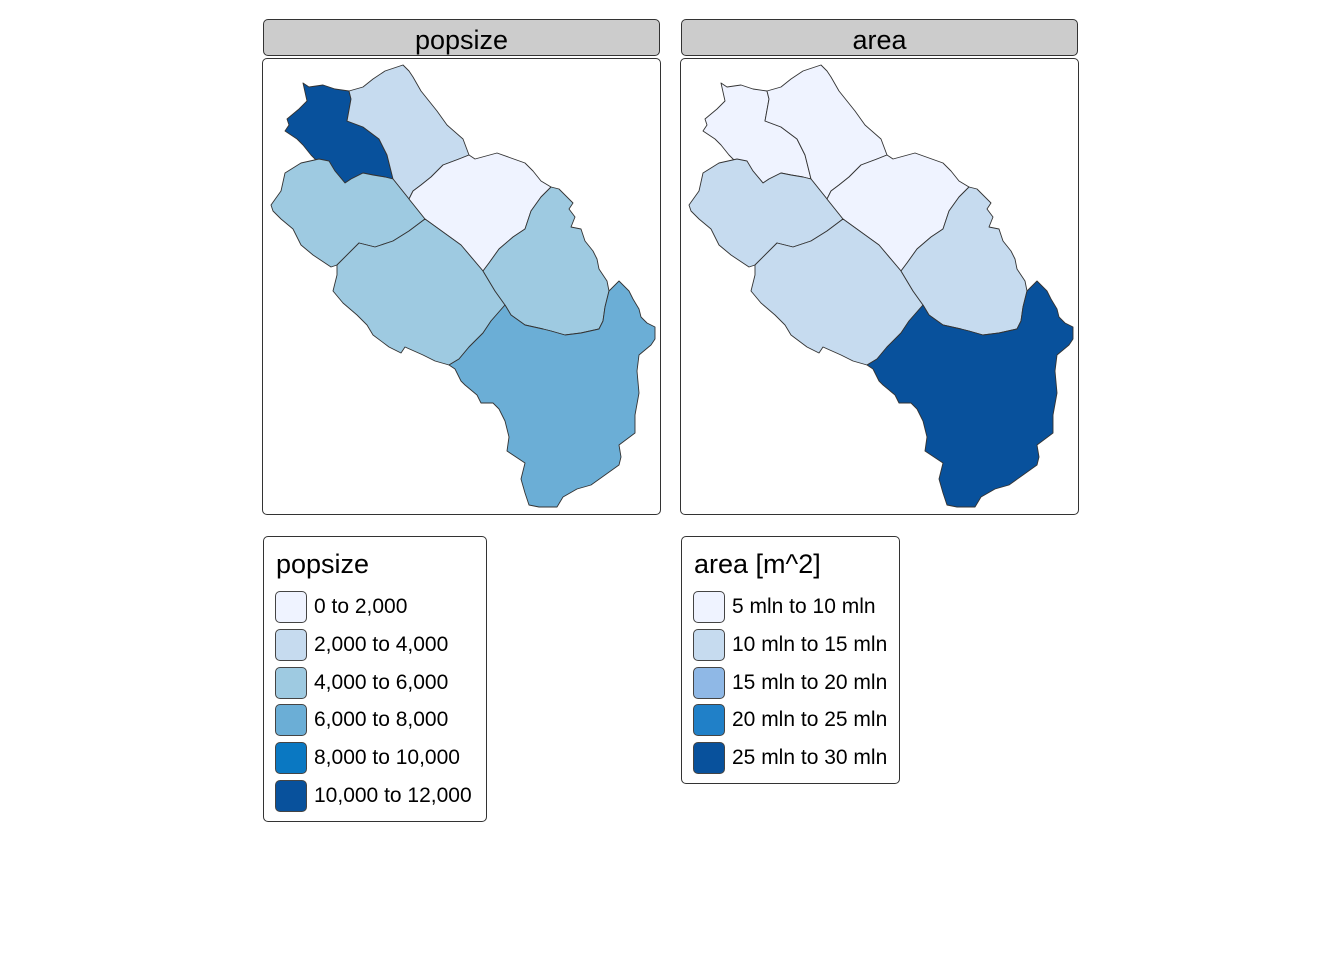 The image size is (1344, 960). I want to click on legend-item: 0 to 2,000, so click(385, 607).